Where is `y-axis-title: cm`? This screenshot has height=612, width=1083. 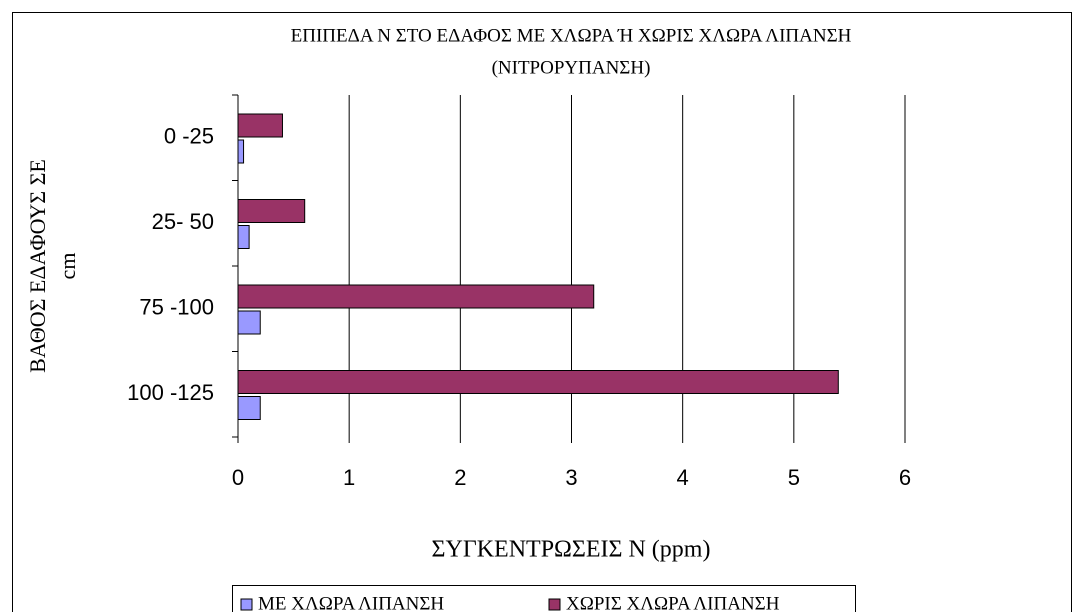
y-axis-title: cm is located at coordinates (67, 266).